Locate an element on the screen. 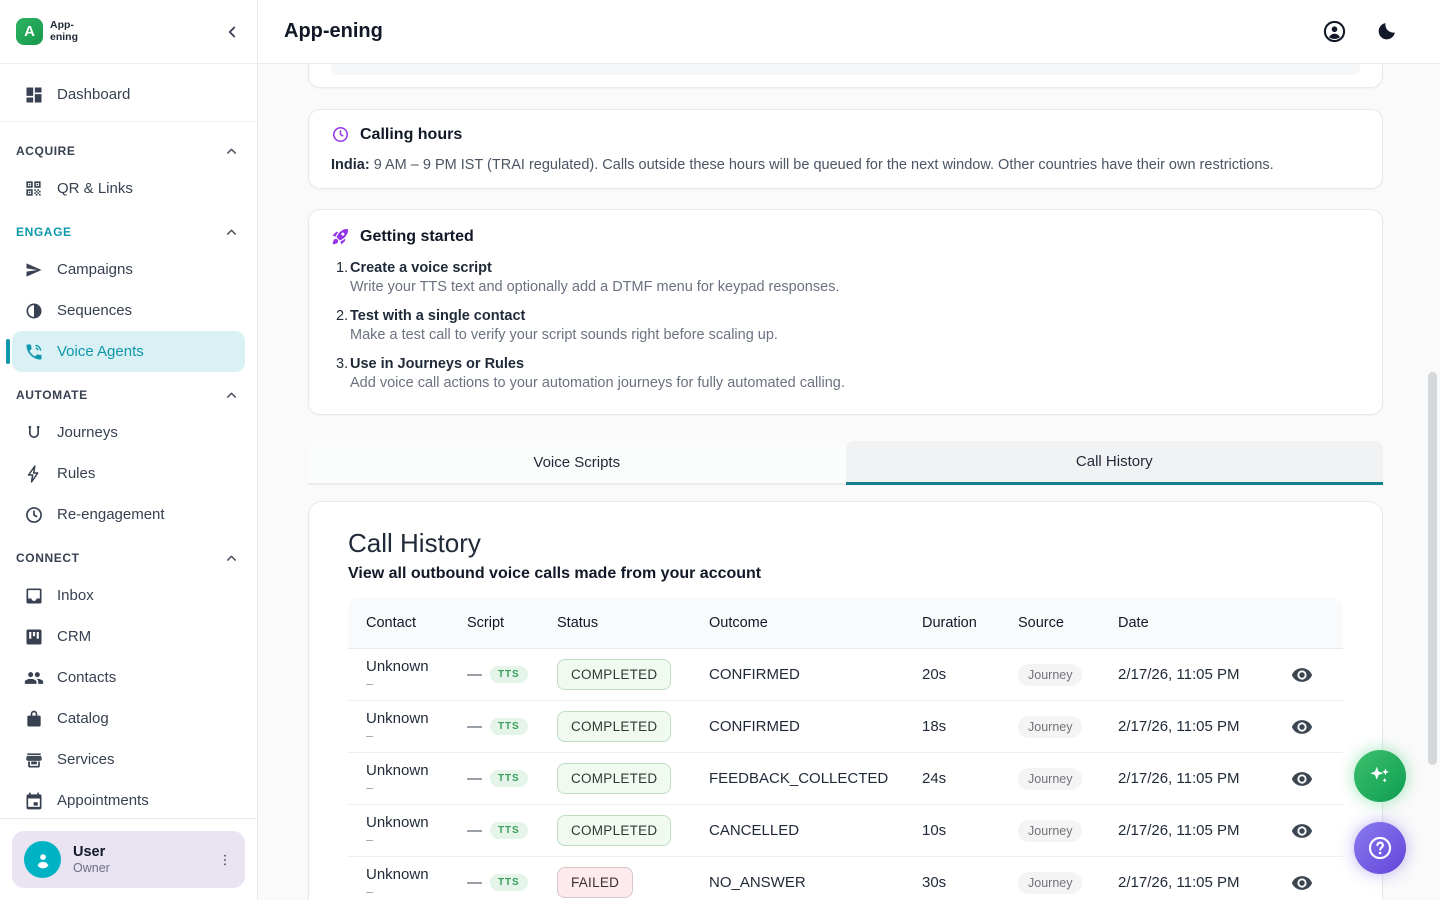  sidebar-item-dashboard: Dashboard is located at coordinates (128, 94).